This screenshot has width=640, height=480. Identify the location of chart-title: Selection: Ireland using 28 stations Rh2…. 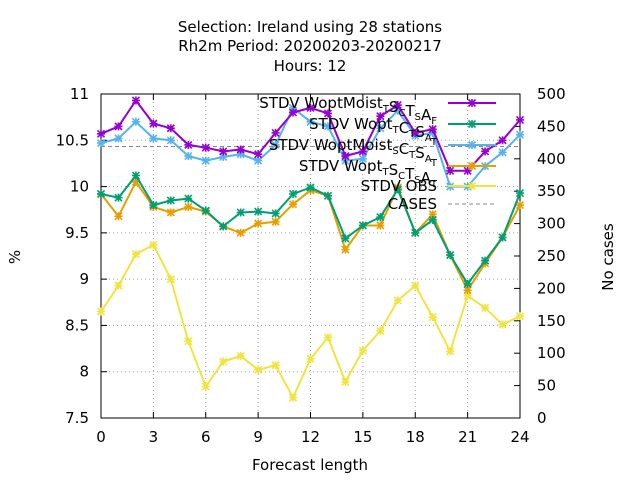
(310, 46).